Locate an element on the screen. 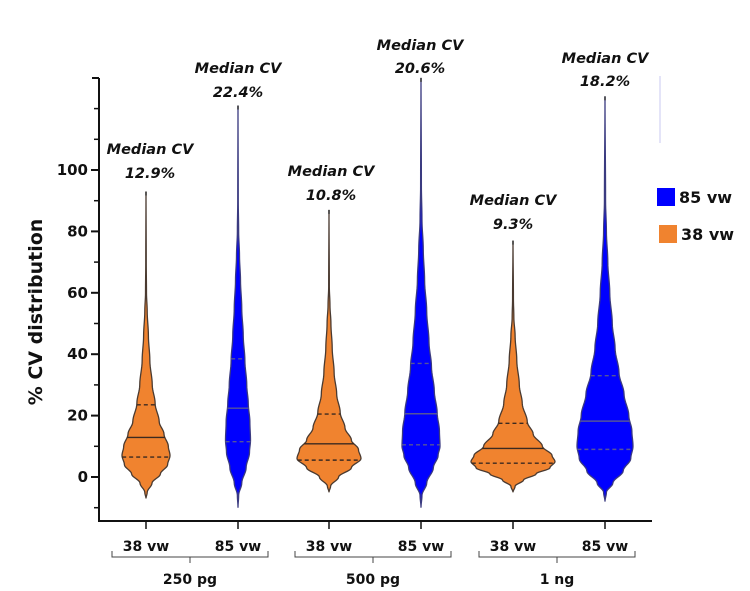 The width and height of the screenshot is (750, 591). y-tick-label: 80 is located at coordinates (77, 231).